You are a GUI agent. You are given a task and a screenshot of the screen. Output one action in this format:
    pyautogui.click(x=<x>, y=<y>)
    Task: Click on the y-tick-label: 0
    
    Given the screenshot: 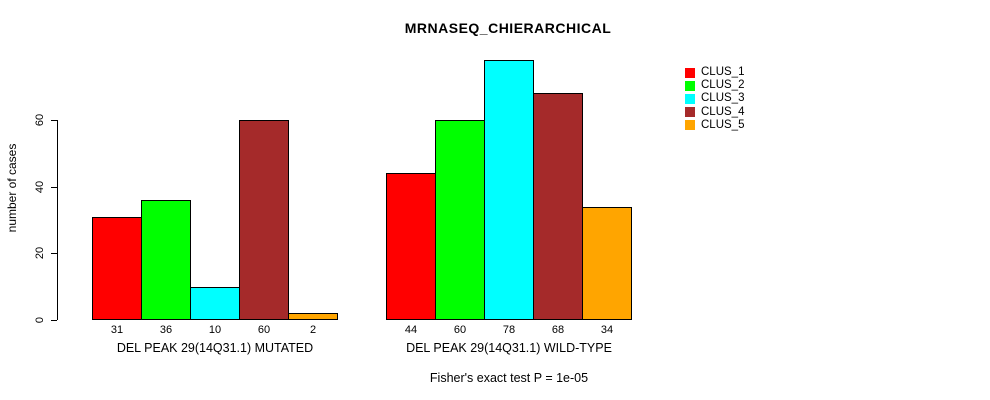 What is the action you would take?
    pyautogui.click(x=40, y=320)
    